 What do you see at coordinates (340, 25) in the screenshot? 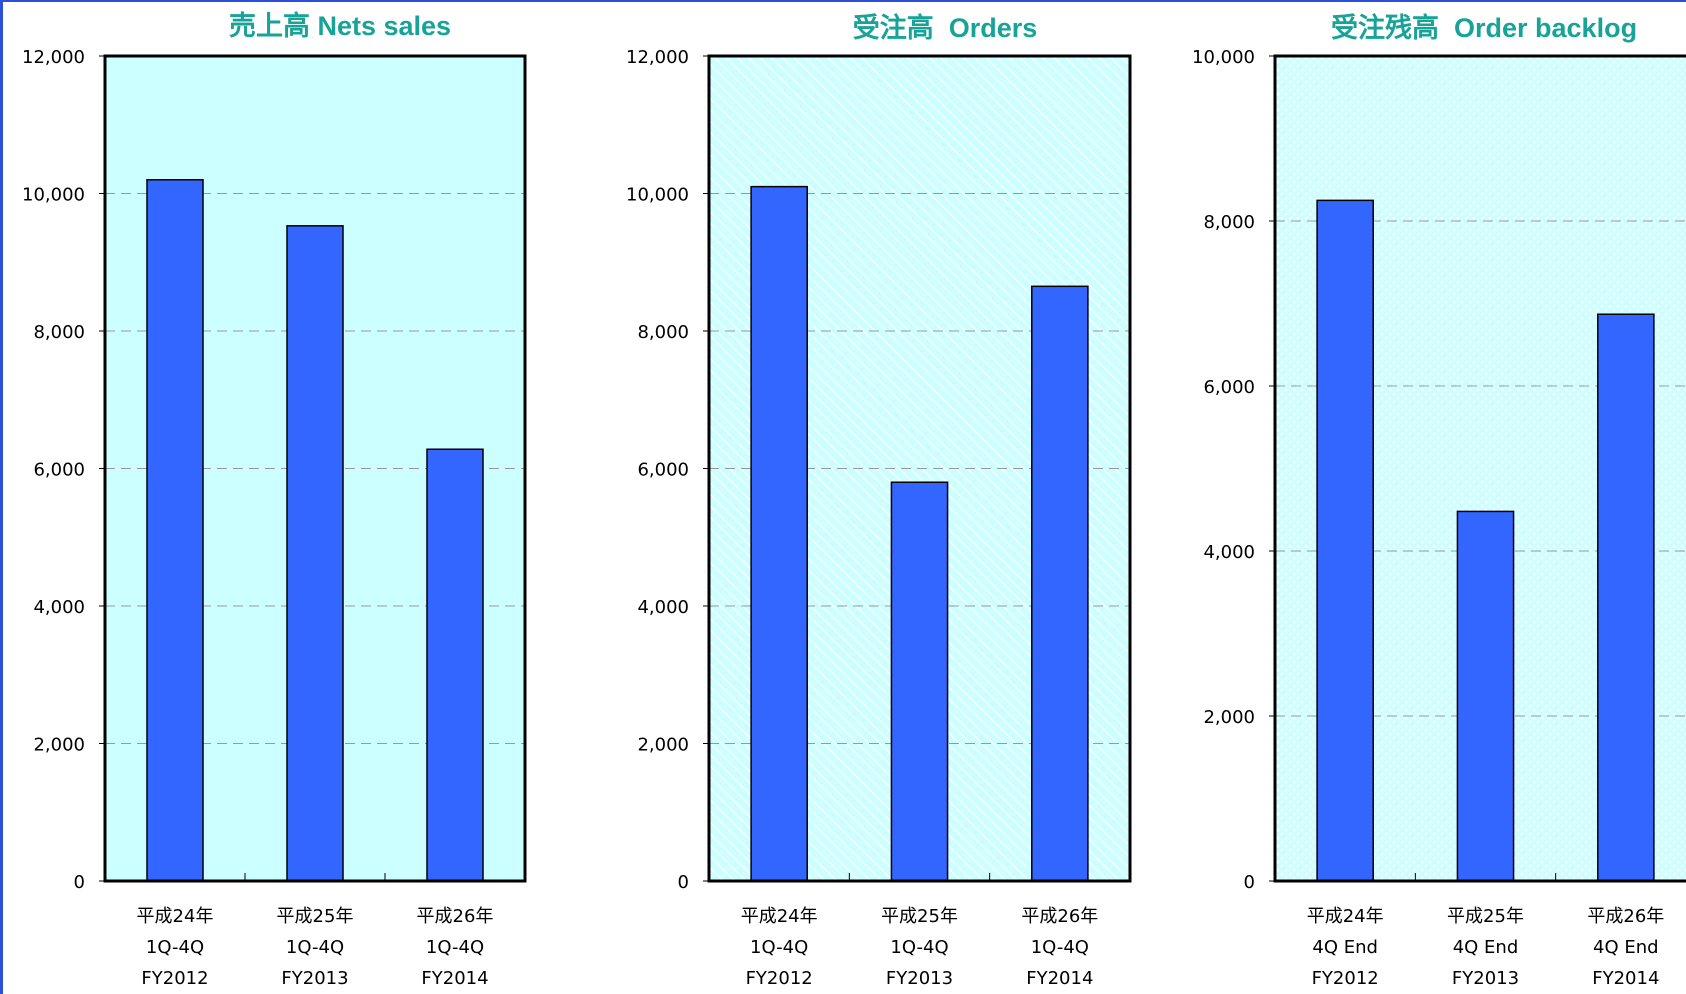
I see `chart-title: 売上高 Nets sales` at bounding box center [340, 25].